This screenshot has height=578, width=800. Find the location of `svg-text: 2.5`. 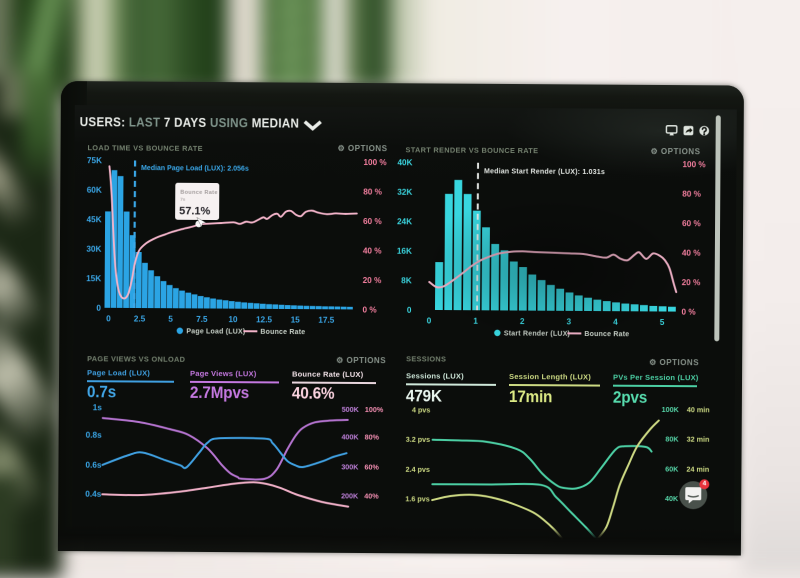

svg-text: 2.5 is located at coordinates (140, 318).